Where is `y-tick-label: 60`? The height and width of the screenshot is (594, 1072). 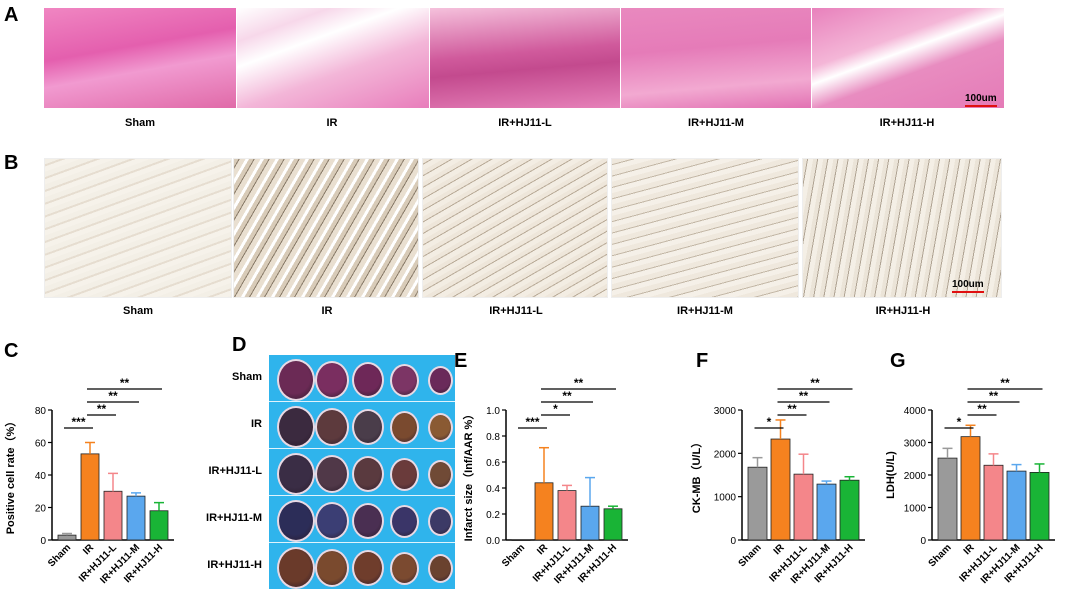
y-tick-label: 60 is located at coordinates (41, 444).